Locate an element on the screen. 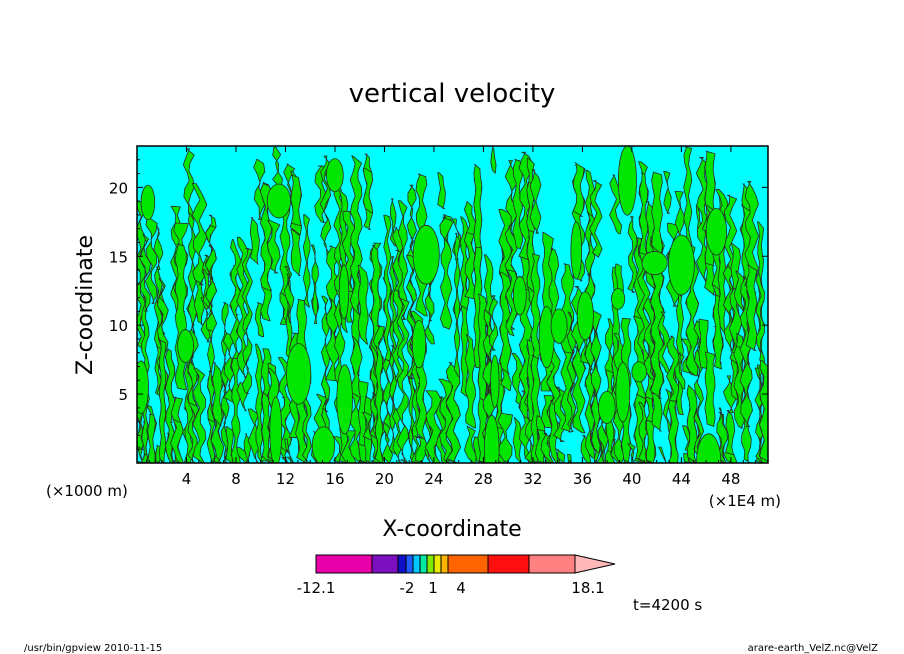 This screenshot has height=654, width=904. x-tick-label: 4 is located at coordinates (187, 479).